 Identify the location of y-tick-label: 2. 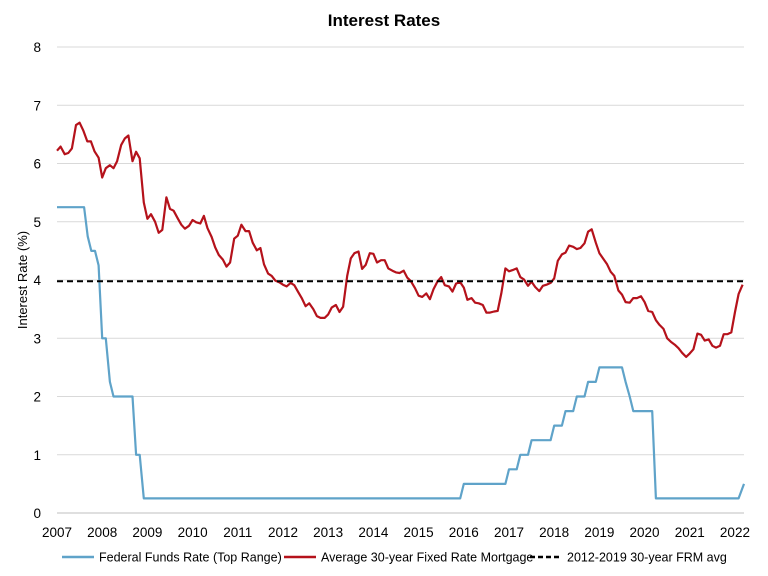
(37, 397).